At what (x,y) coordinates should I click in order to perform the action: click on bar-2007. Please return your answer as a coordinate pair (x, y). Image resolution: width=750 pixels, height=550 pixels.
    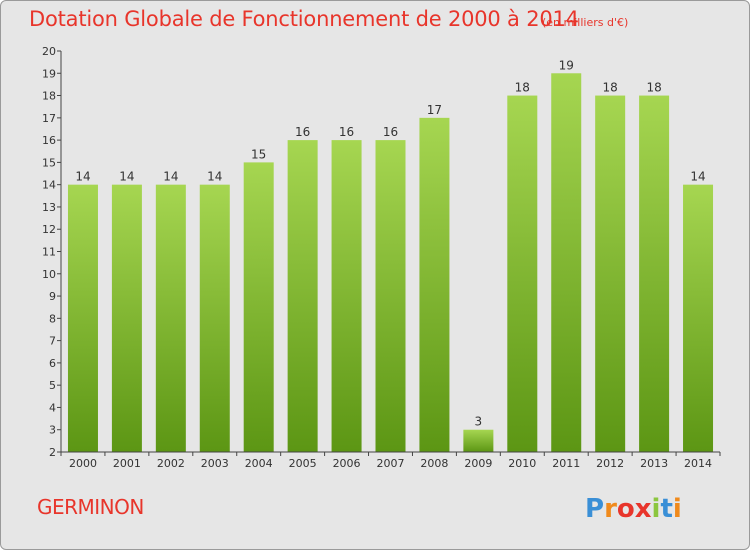
    Looking at the image, I should click on (390, 296).